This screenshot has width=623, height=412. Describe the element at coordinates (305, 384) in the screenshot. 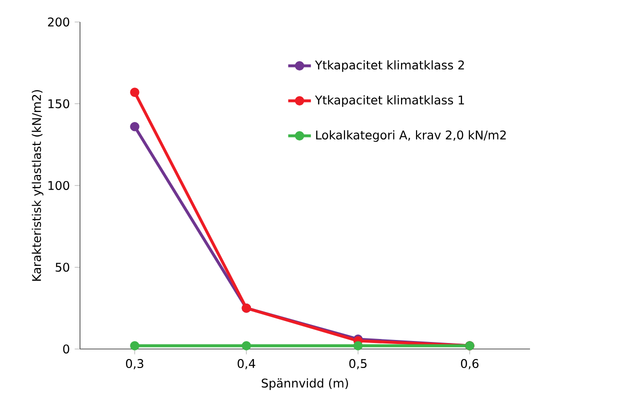

I see `x-axis-title: Spännvidd (m)` at that location.